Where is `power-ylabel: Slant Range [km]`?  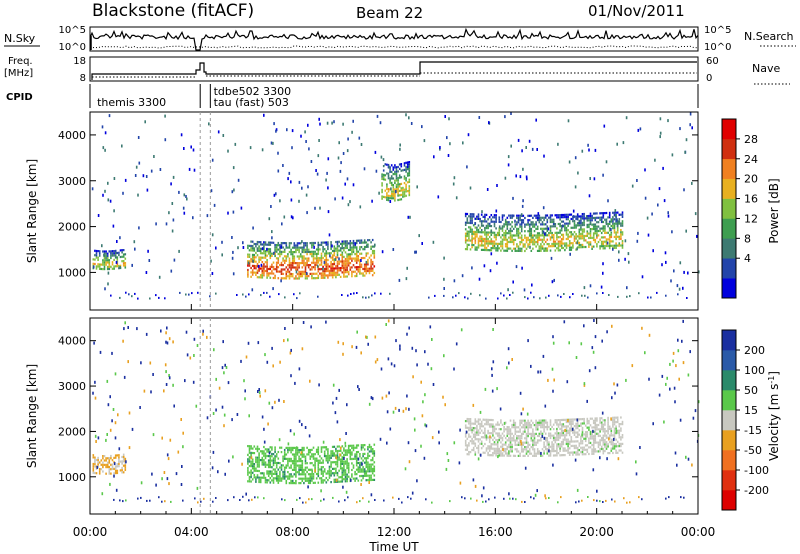
power-ylabel: Slant Range [km] is located at coordinates (32, 211).